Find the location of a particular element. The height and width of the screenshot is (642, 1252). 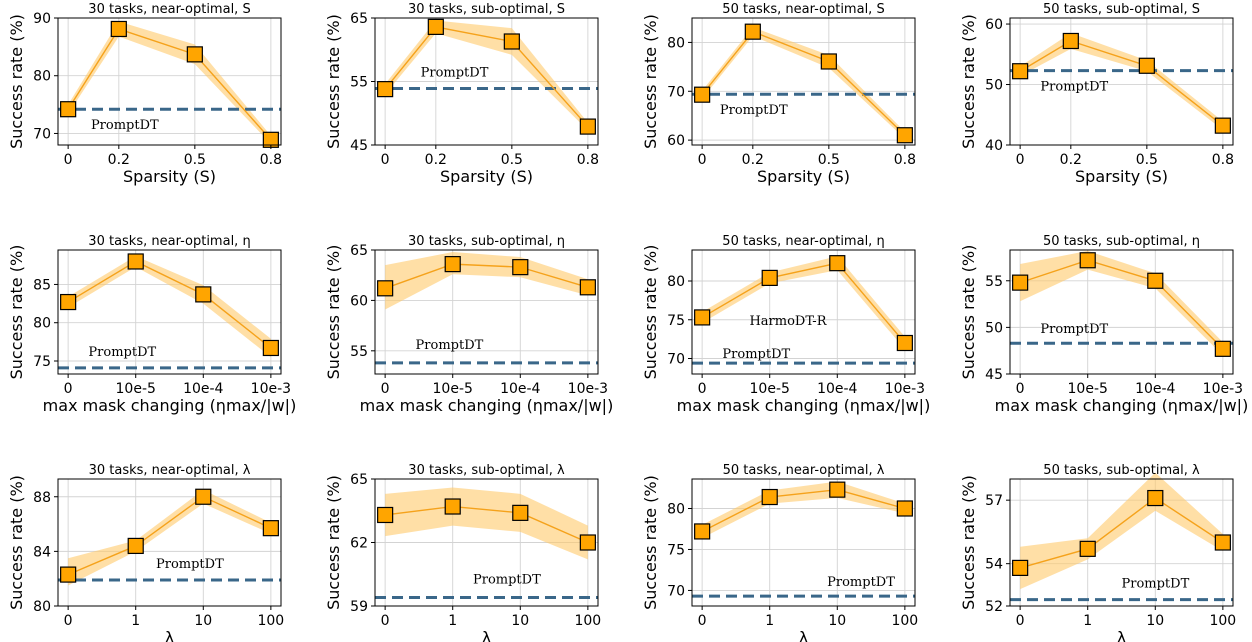

chart-title: 50 tasks, sub-optimal, η is located at coordinates (1121, 241).